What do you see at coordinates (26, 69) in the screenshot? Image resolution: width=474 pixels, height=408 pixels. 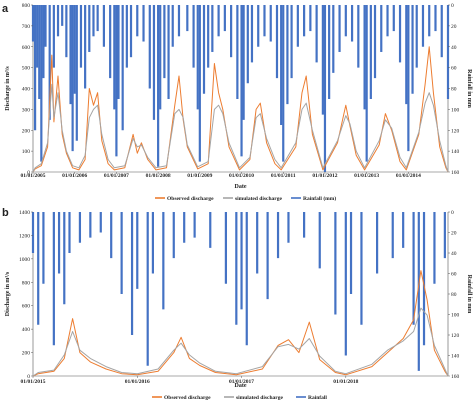 I see `y-tick-label: 500` at bounding box center [26, 69].